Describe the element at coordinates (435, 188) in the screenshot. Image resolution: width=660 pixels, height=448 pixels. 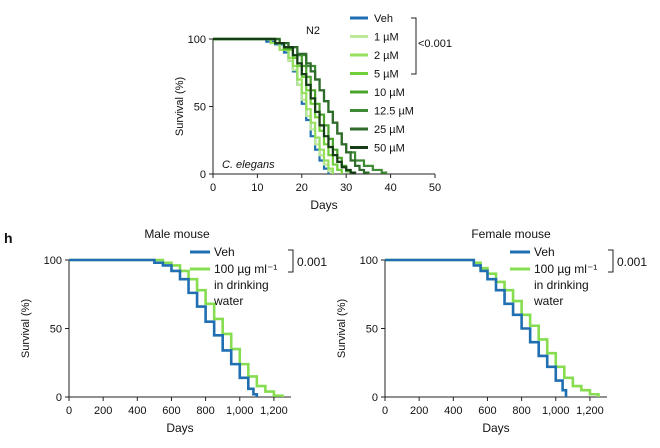
I see `x-tick-label: 50` at that location.